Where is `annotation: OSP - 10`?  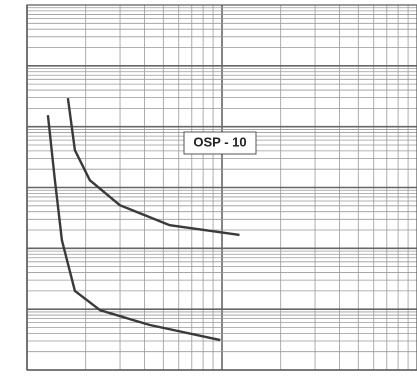
annotation: OSP - 10 is located at coordinates (219, 141).